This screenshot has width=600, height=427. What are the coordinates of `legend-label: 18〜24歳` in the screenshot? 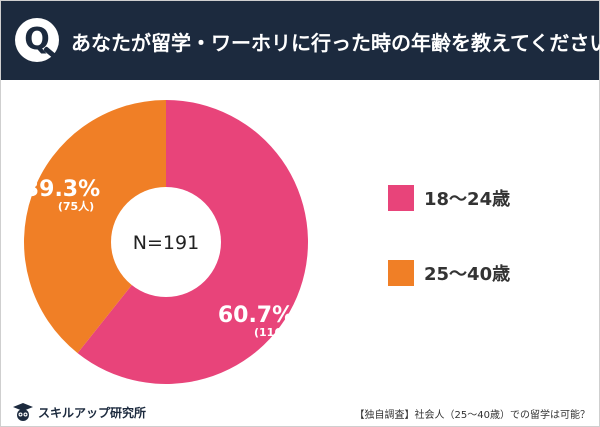 It's located at (467, 199).